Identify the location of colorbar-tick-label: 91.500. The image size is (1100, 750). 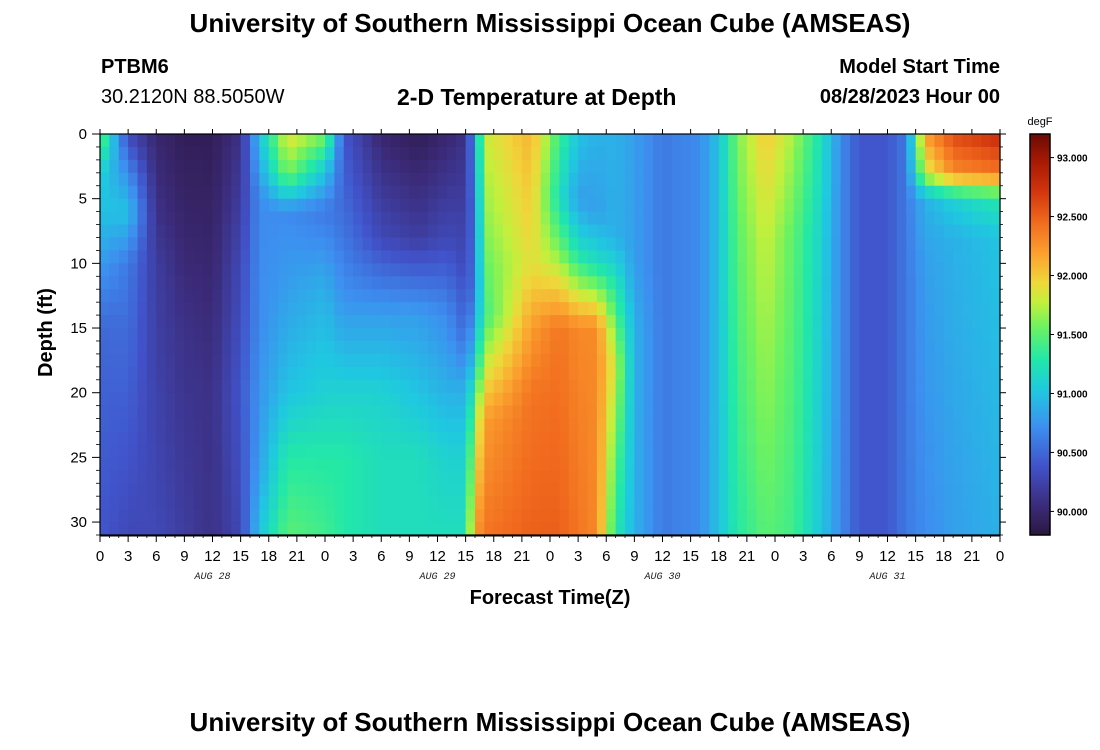
(1072, 336).